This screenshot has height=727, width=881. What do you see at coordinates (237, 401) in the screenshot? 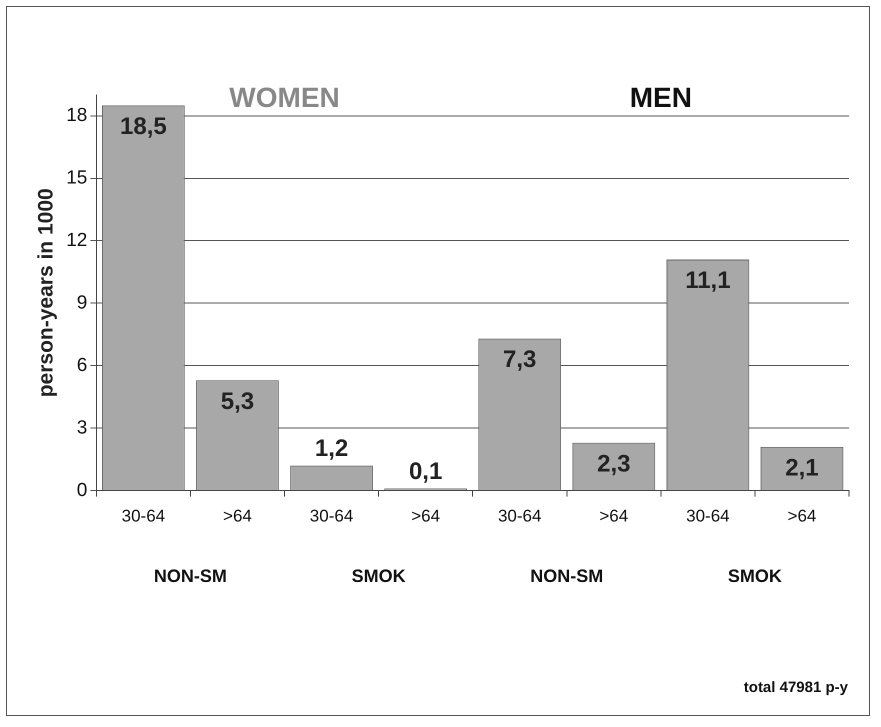
I see `data-label: 5,3` at bounding box center [237, 401].